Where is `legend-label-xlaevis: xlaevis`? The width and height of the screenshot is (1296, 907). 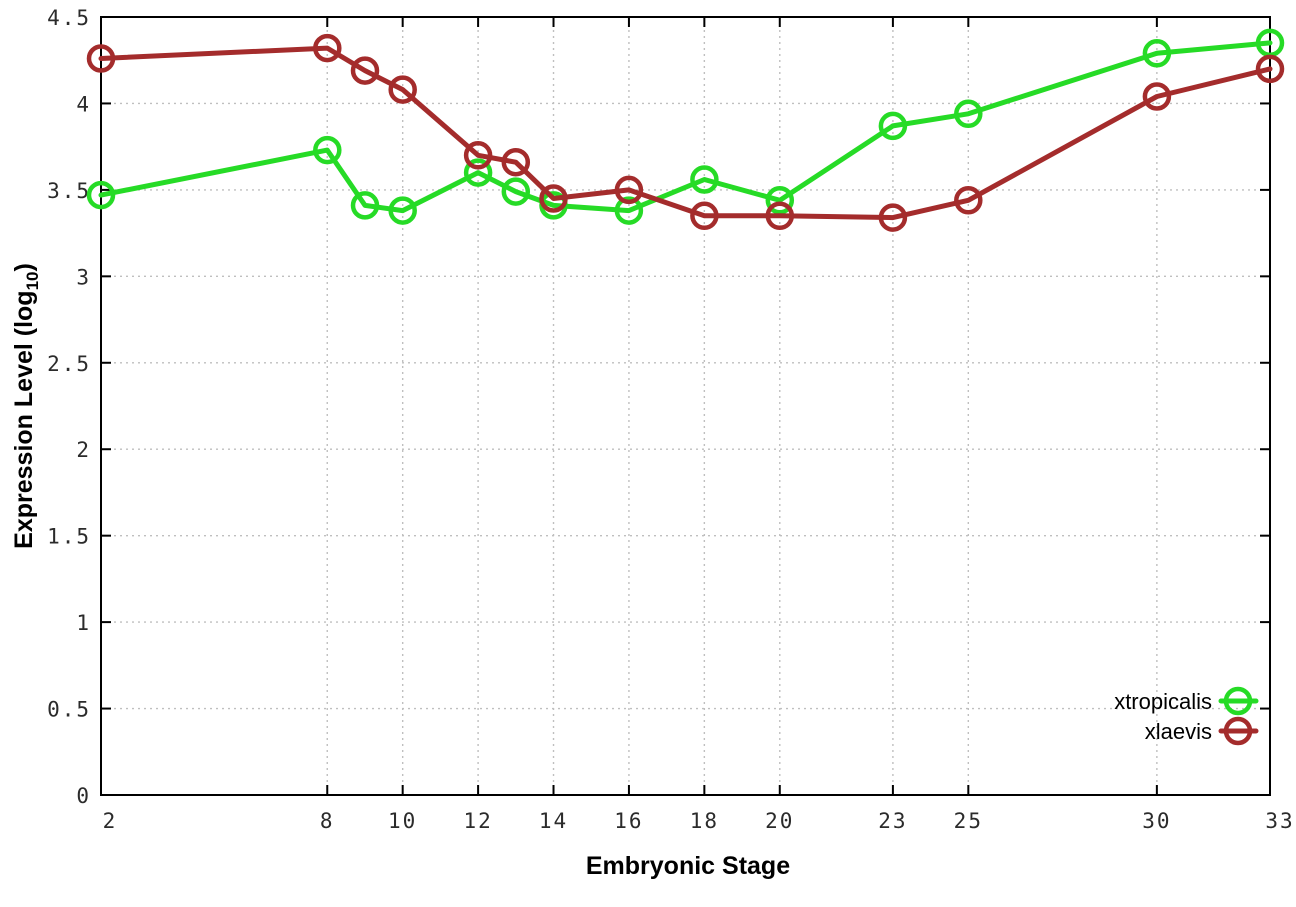
legend-label-xlaevis: xlaevis is located at coordinates (1178, 731).